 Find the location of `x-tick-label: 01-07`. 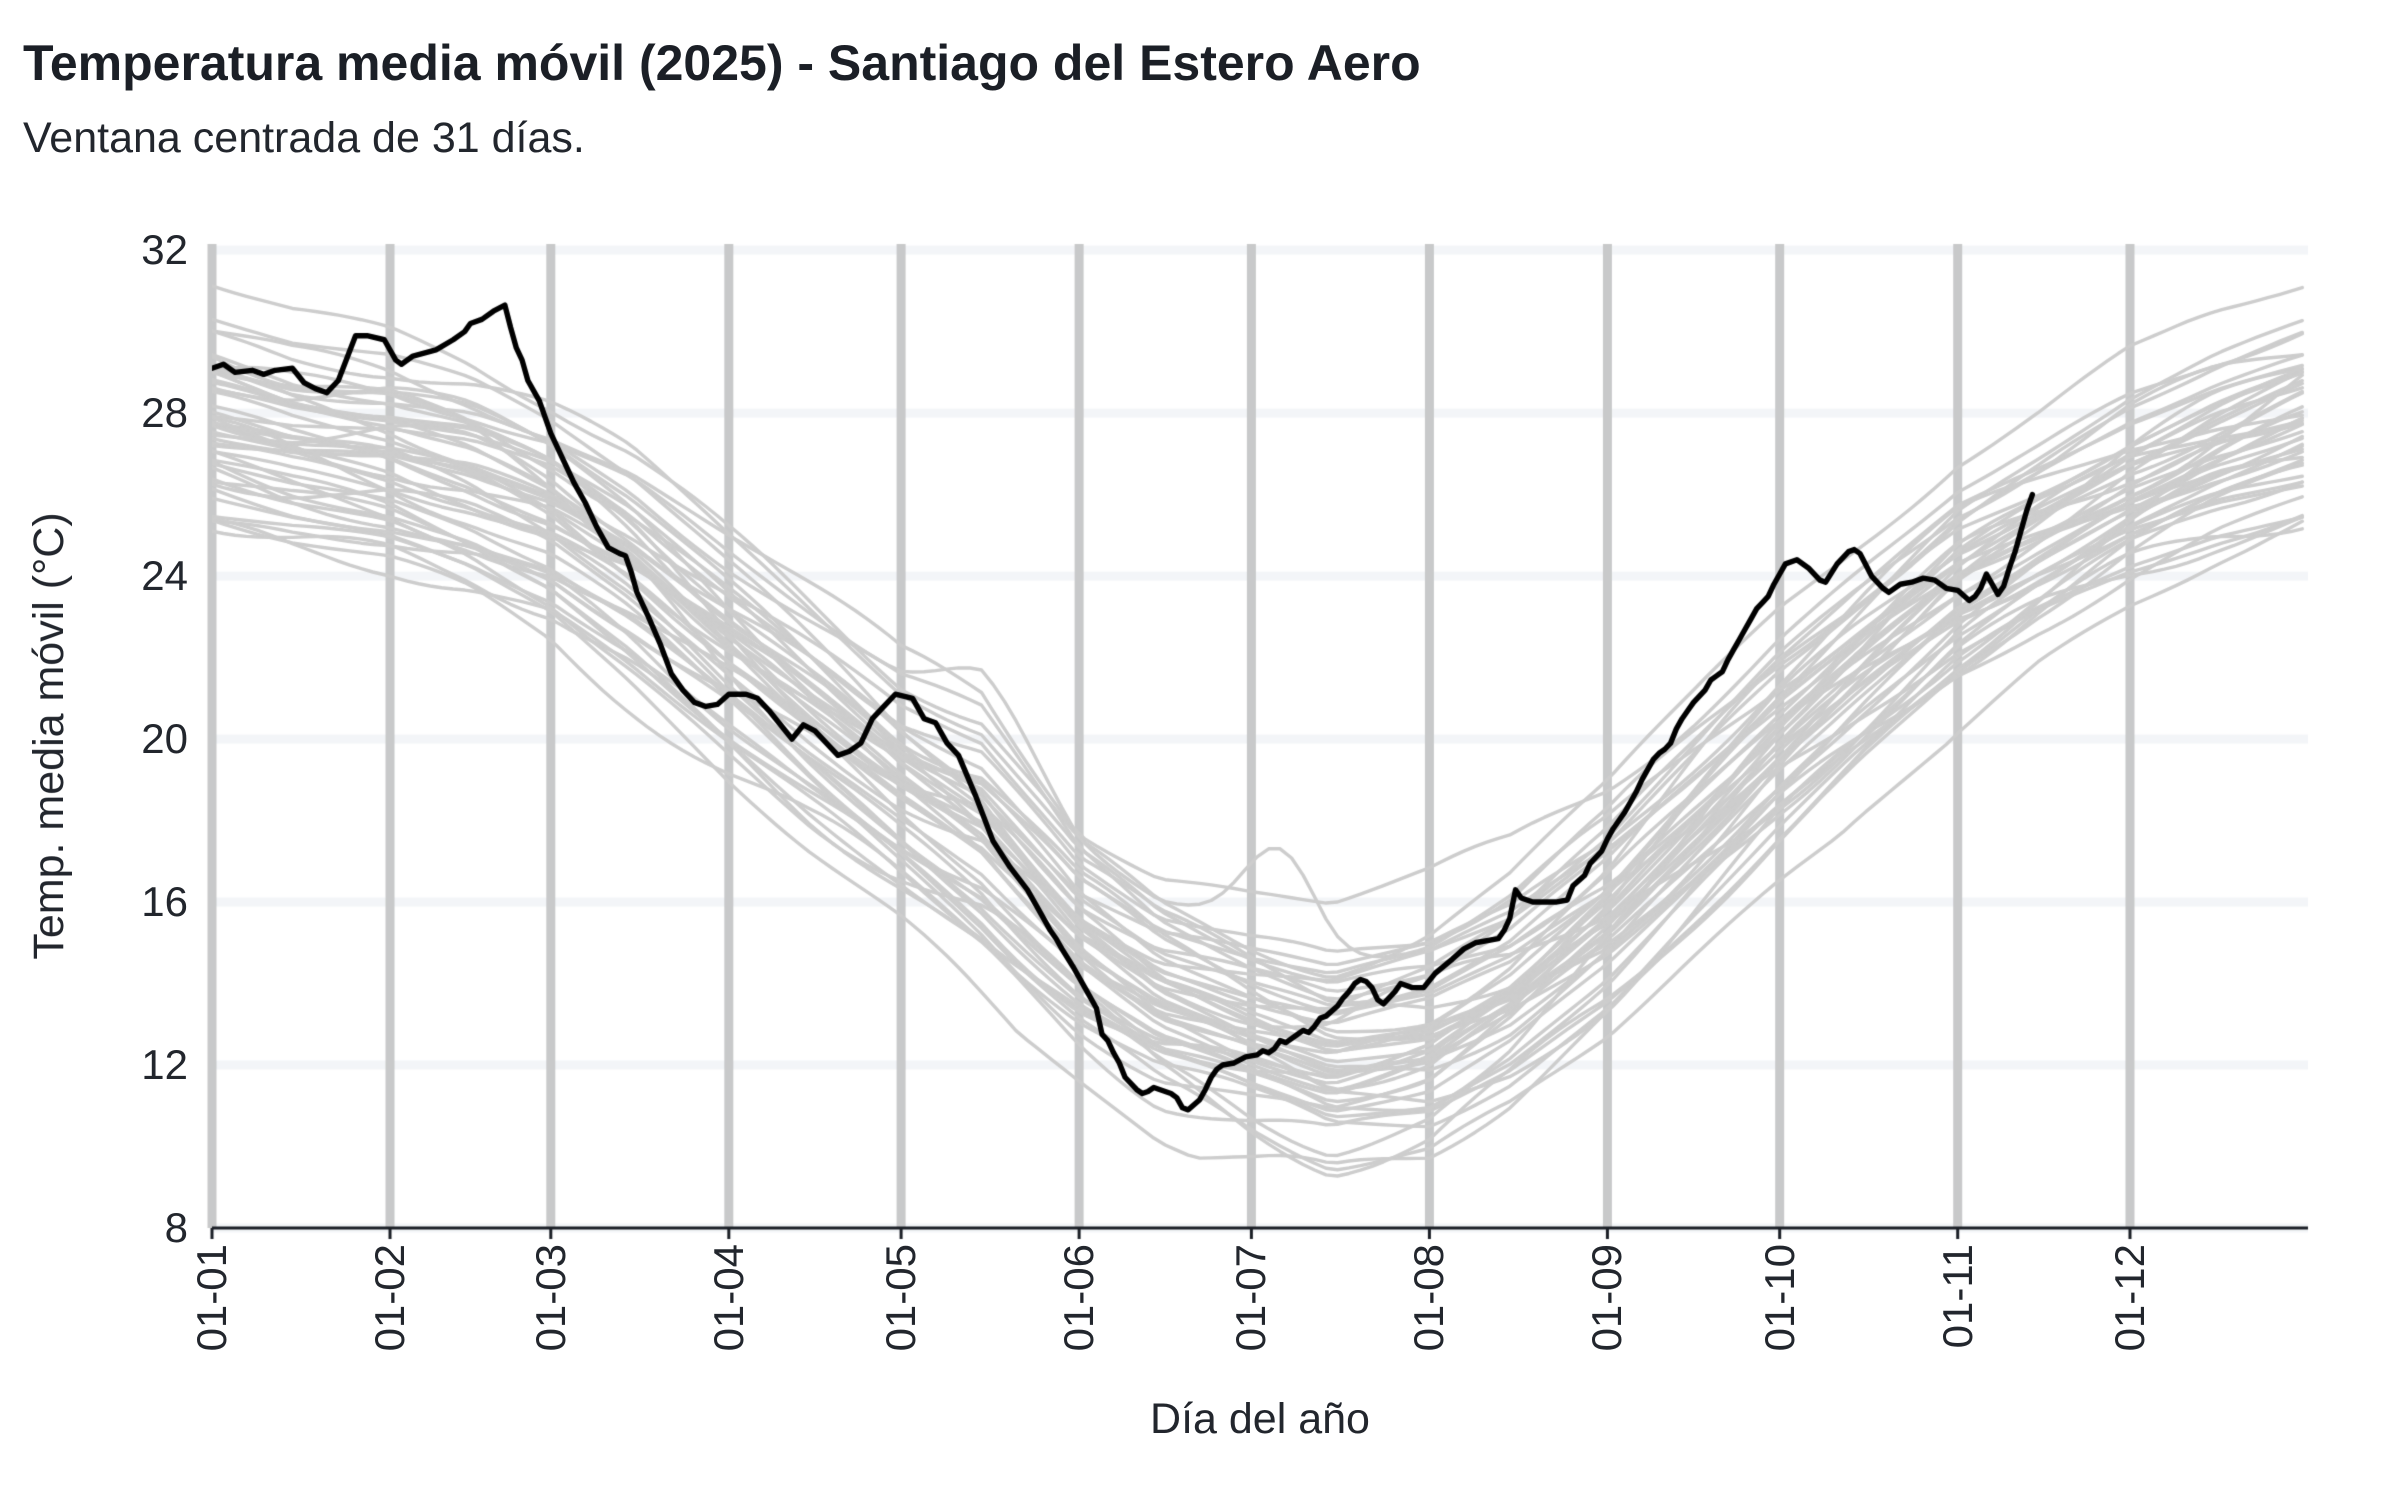

x-tick-label: 01-07 is located at coordinates (1251, 1298).